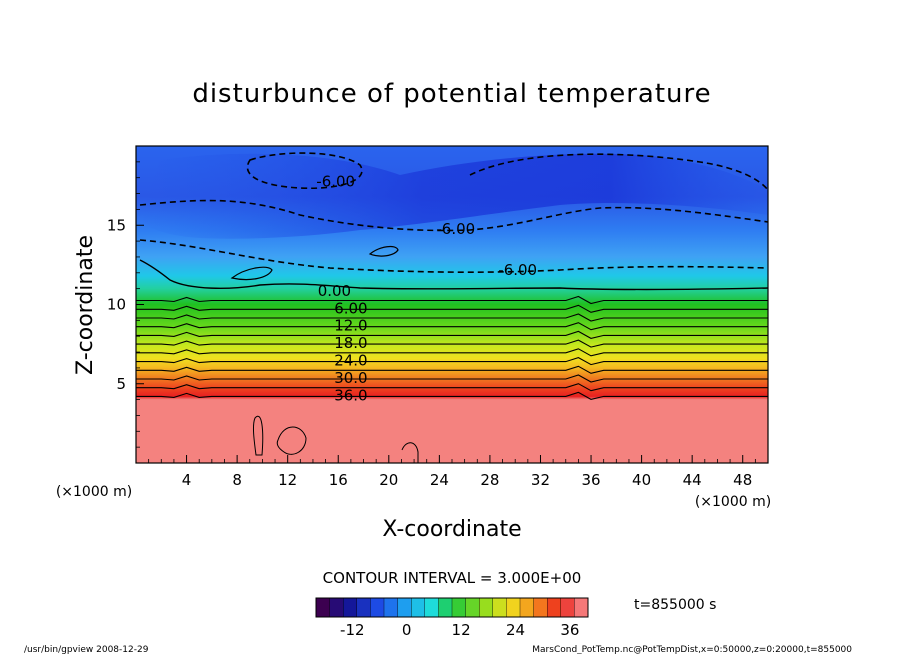  What do you see at coordinates (641, 480) in the screenshot?
I see `x-tick-label: 40` at bounding box center [641, 480].